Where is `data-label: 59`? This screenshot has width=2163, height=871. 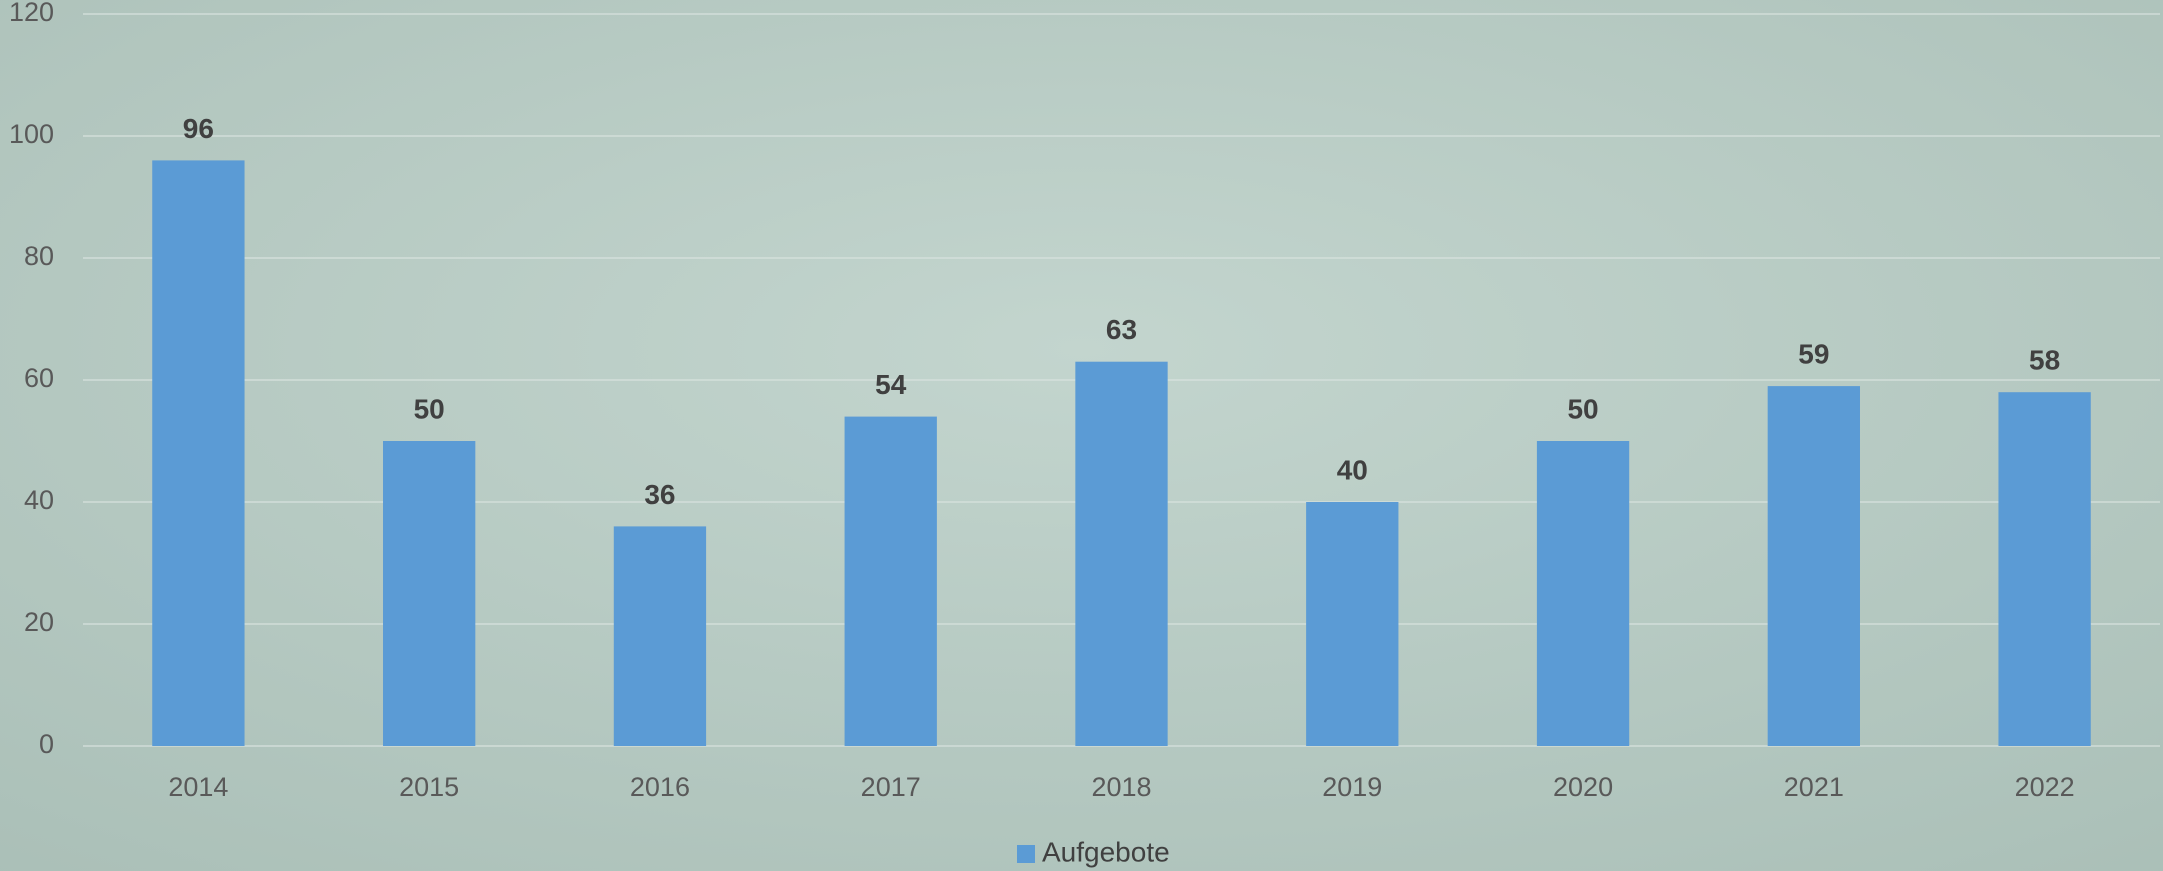
data-label: 59 is located at coordinates (1813, 353).